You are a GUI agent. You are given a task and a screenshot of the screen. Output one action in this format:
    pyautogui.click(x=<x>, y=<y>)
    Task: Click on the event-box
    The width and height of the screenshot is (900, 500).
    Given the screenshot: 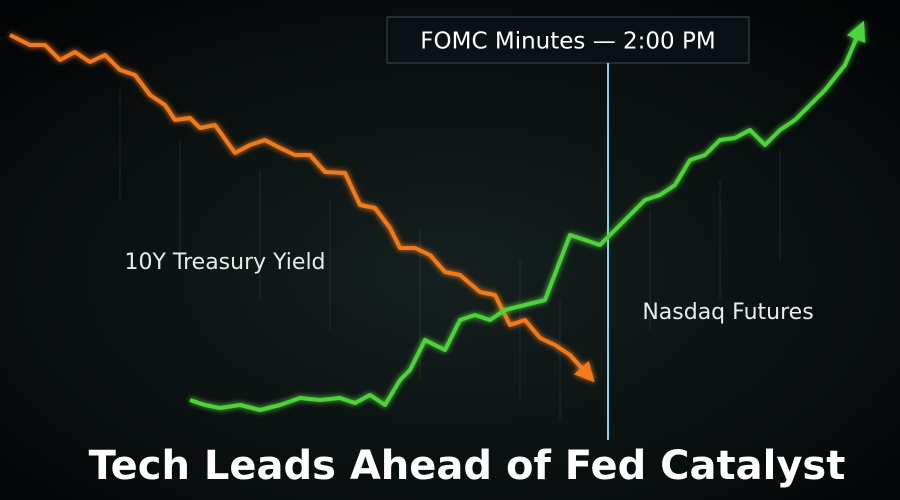 What is the action you would take?
    pyautogui.click(x=568, y=40)
    